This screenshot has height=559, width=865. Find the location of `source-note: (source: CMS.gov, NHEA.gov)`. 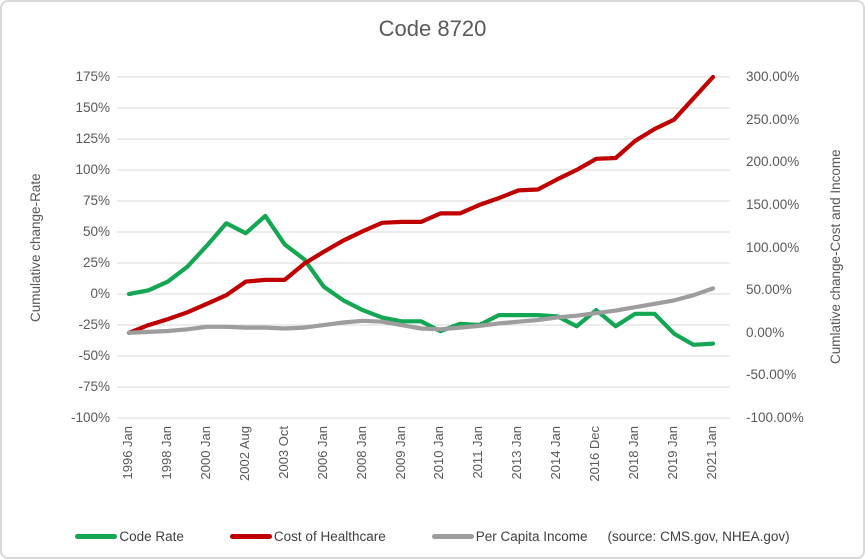

source-note: (source: CMS.gov, NHEA.gov) is located at coordinates (698, 536).